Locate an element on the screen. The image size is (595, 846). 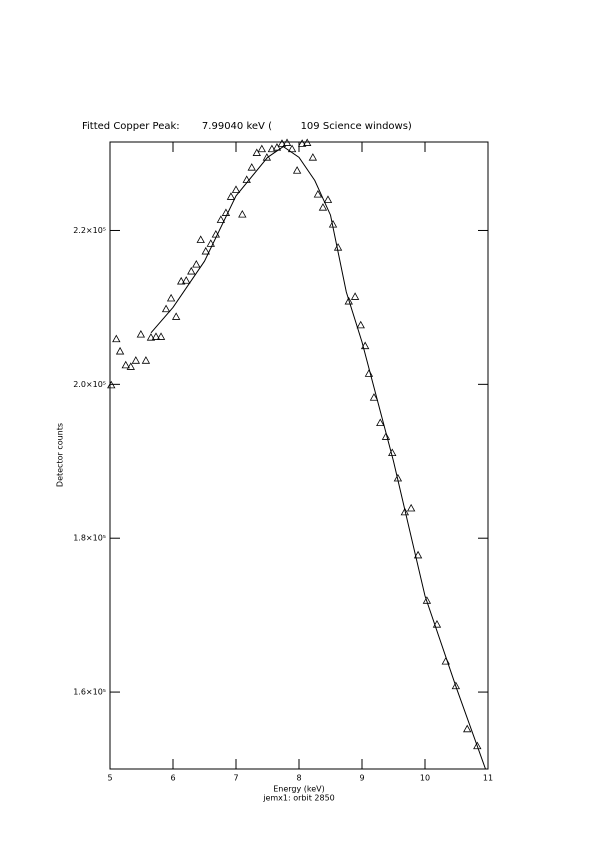
y-tick-label: 2.0×10⁵ is located at coordinates (89, 384).